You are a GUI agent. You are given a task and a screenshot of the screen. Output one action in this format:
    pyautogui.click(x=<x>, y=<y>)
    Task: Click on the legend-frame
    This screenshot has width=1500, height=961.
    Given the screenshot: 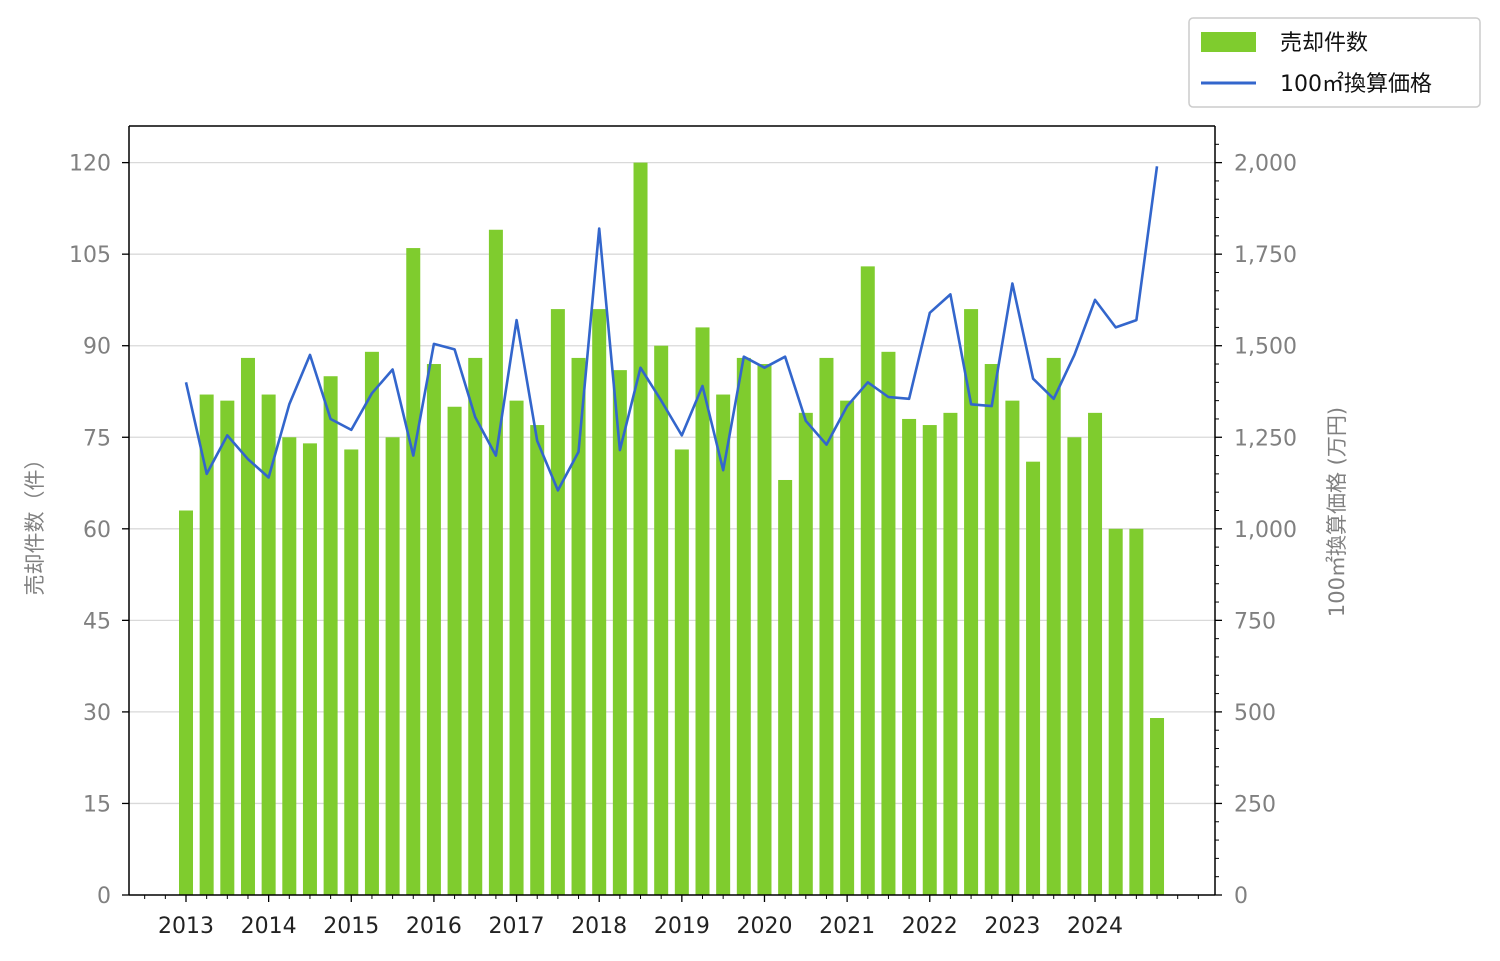 What is the action you would take?
    pyautogui.click(x=1334, y=62)
    